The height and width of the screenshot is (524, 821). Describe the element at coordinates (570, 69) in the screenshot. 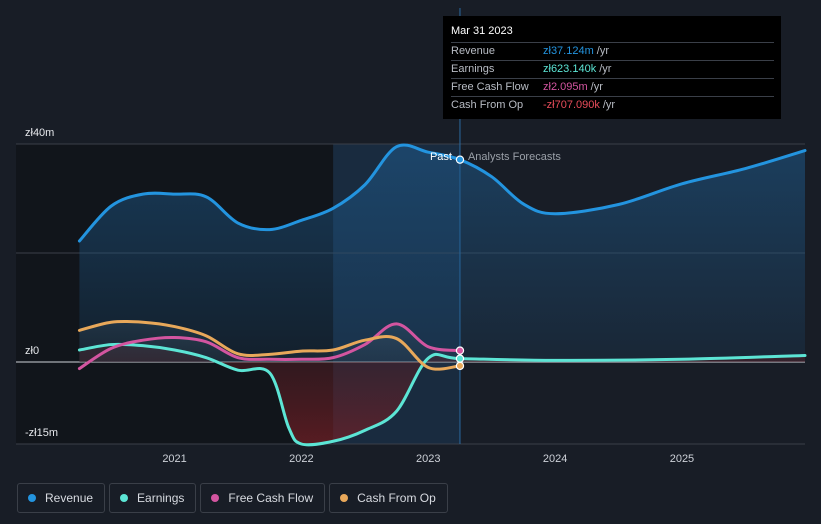

I see `tooltip-value: zł623.140k` at that location.